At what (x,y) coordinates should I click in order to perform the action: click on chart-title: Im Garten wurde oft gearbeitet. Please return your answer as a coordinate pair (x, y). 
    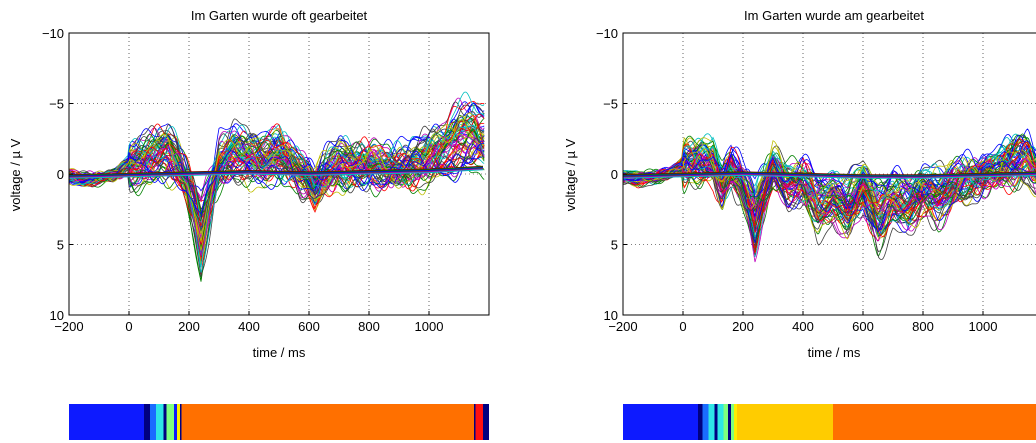
    Looking at the image, I should click on (279, 15).